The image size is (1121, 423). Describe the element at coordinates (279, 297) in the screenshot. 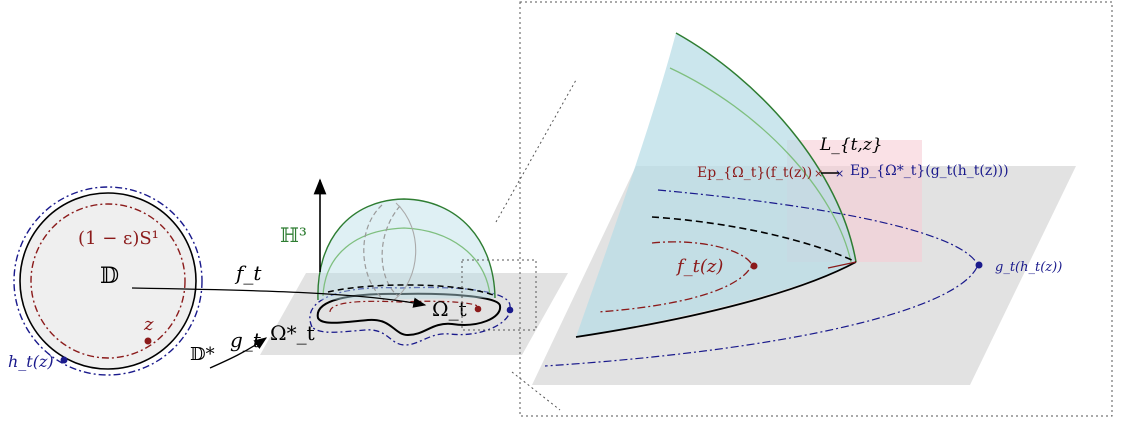

I see `f-t-arrow` at that location.